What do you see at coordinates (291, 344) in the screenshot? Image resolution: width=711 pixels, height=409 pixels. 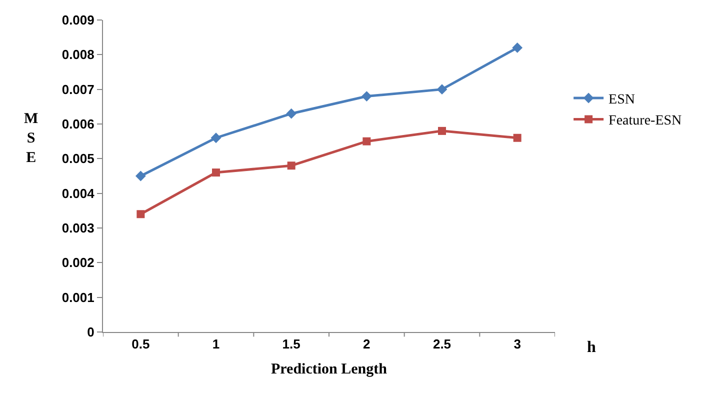 I see `x-tick-label: 1.5` at bounding box center [291, 344].